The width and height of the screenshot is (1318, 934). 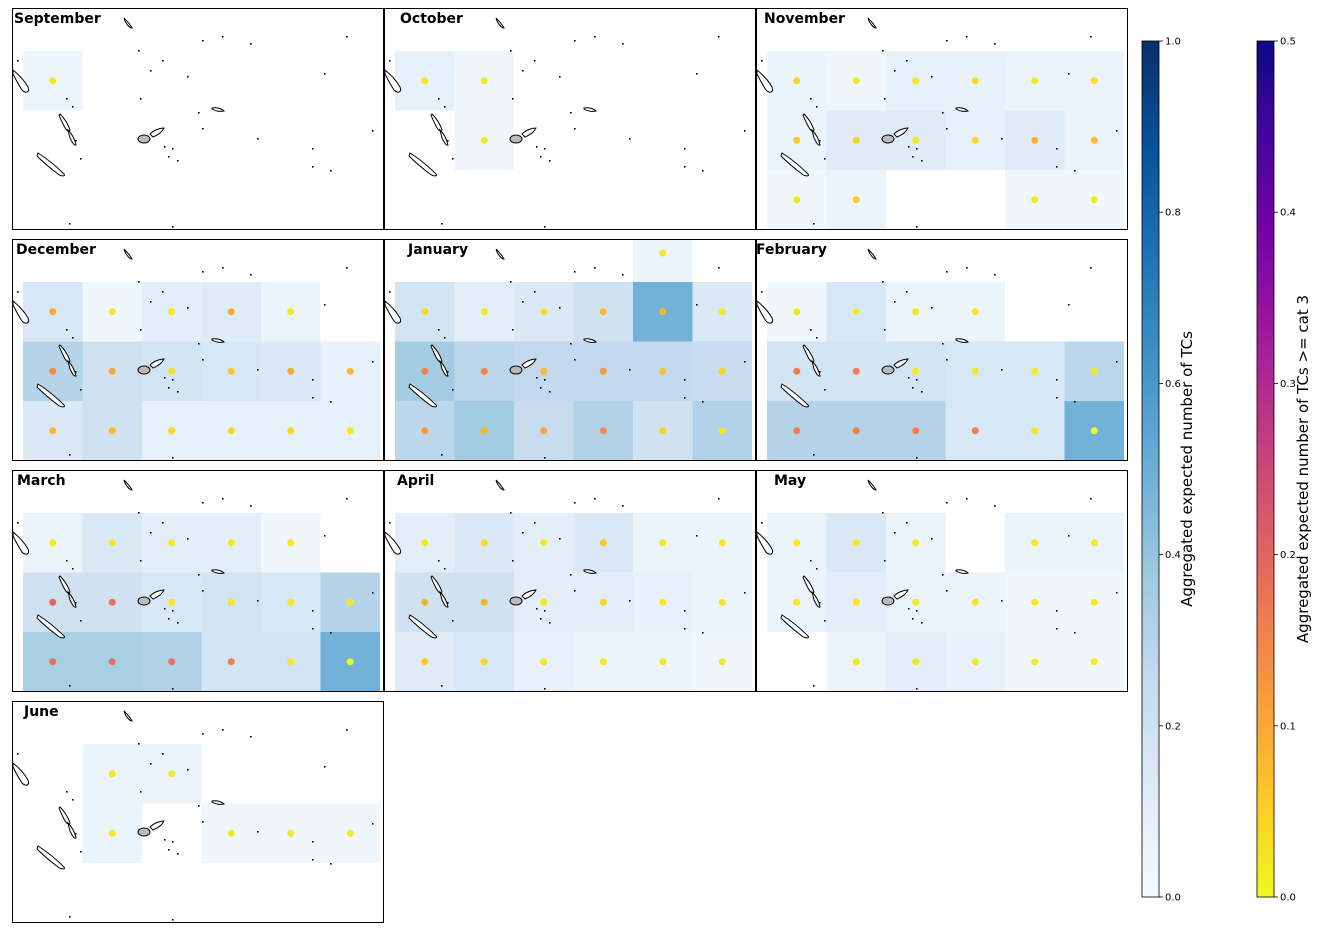 What do you see at coordinates (198, 119) in the screenshot?
I see `panel-background` at bounding box center [198, 119].